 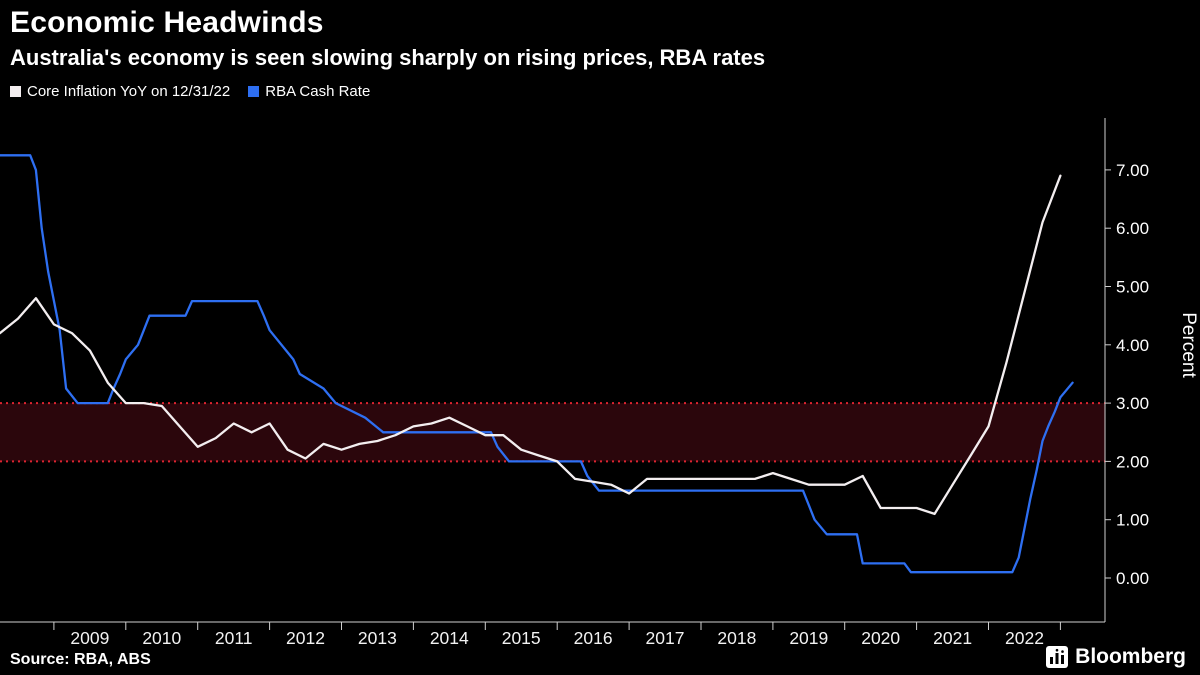 I want to click on legend-item-cash-rate: RBA Cash Rate, so click(x=309, y=91).